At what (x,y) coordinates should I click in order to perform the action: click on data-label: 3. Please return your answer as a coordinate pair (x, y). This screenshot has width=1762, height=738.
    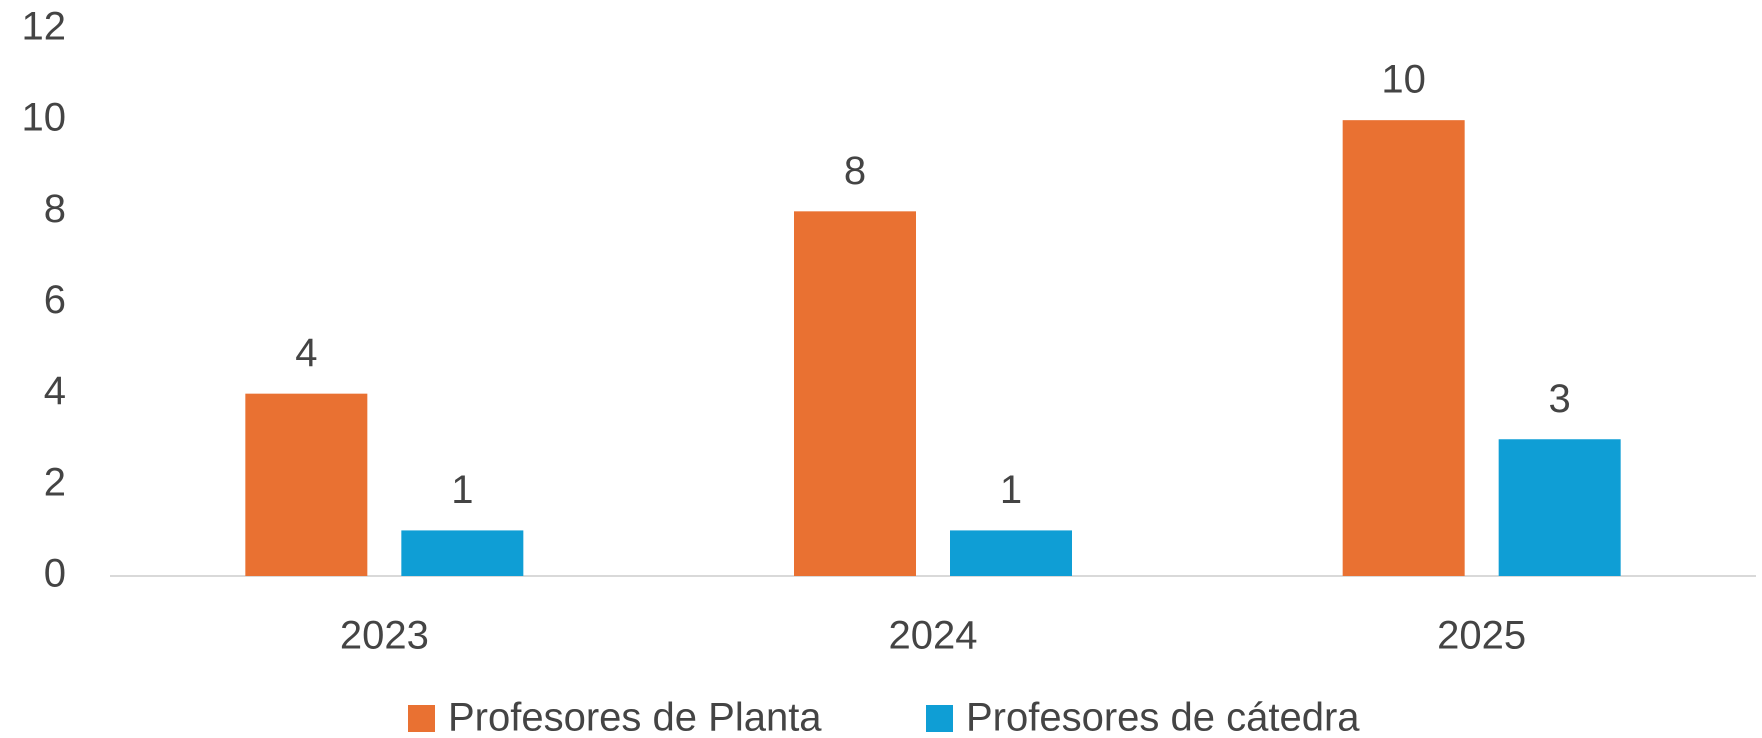
    Looking at the image, I should click on (1560, 399).